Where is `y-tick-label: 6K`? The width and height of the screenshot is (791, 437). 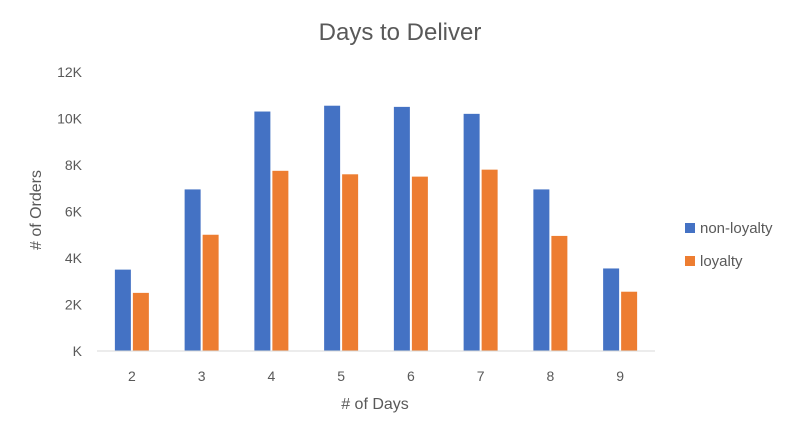
y-tick-label: 6K is located at coordinates (74, 212).